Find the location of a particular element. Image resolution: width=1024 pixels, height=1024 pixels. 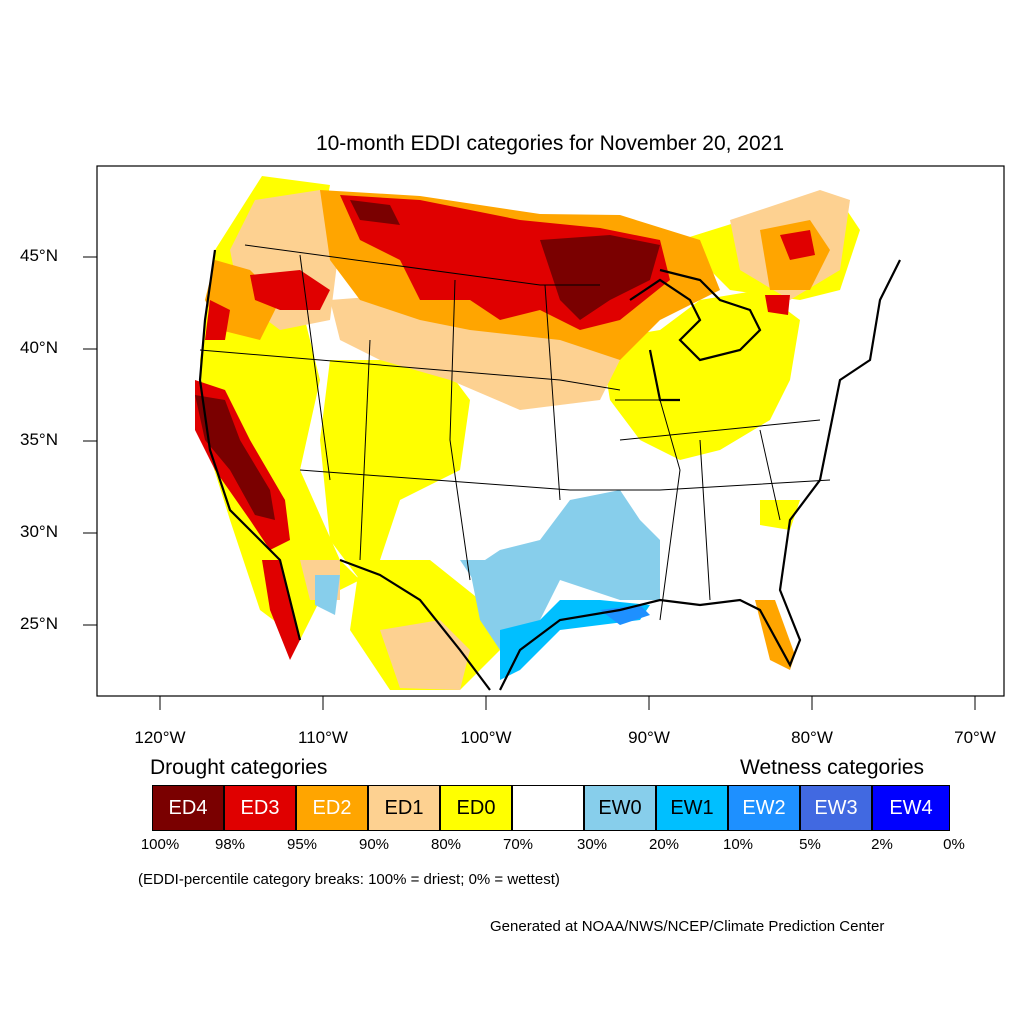

region-ed0-east is located at coordinates (700, 375).